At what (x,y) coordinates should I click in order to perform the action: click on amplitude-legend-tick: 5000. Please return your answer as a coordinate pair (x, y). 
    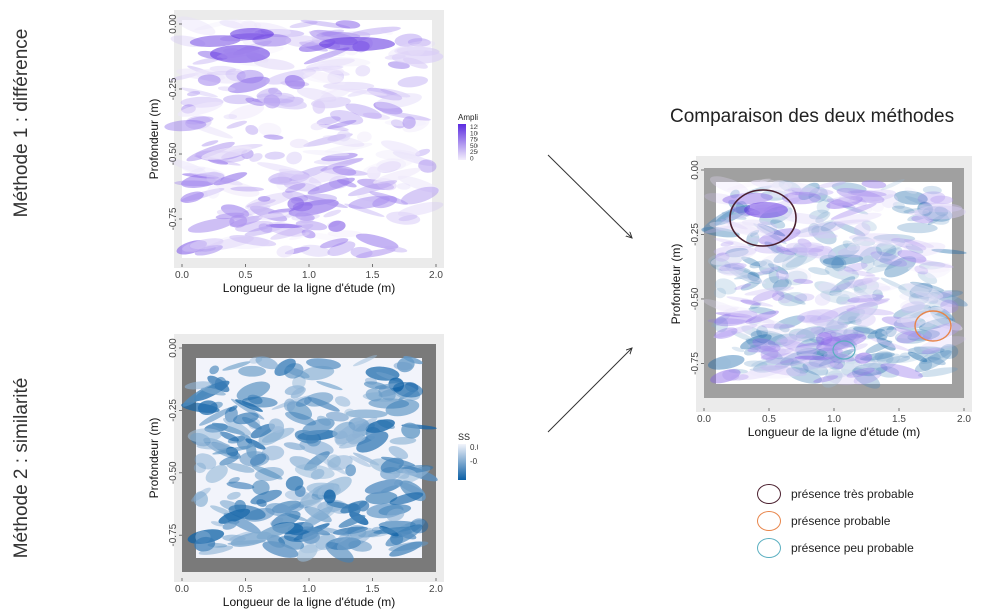
    Looking at the image, I should click on (474, 146).